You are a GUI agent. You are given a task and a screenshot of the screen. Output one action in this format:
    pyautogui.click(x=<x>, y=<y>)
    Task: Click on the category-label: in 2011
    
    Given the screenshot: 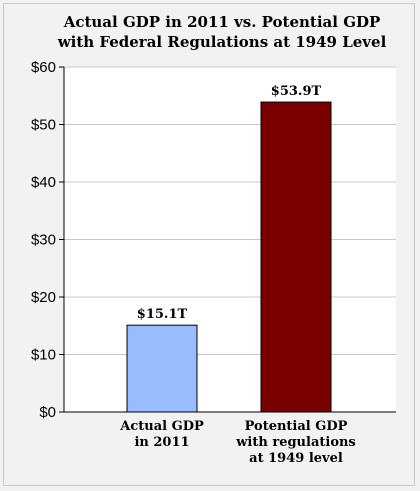 What is the action you would take?
    pyautogui.click(x=161, y=442)
    